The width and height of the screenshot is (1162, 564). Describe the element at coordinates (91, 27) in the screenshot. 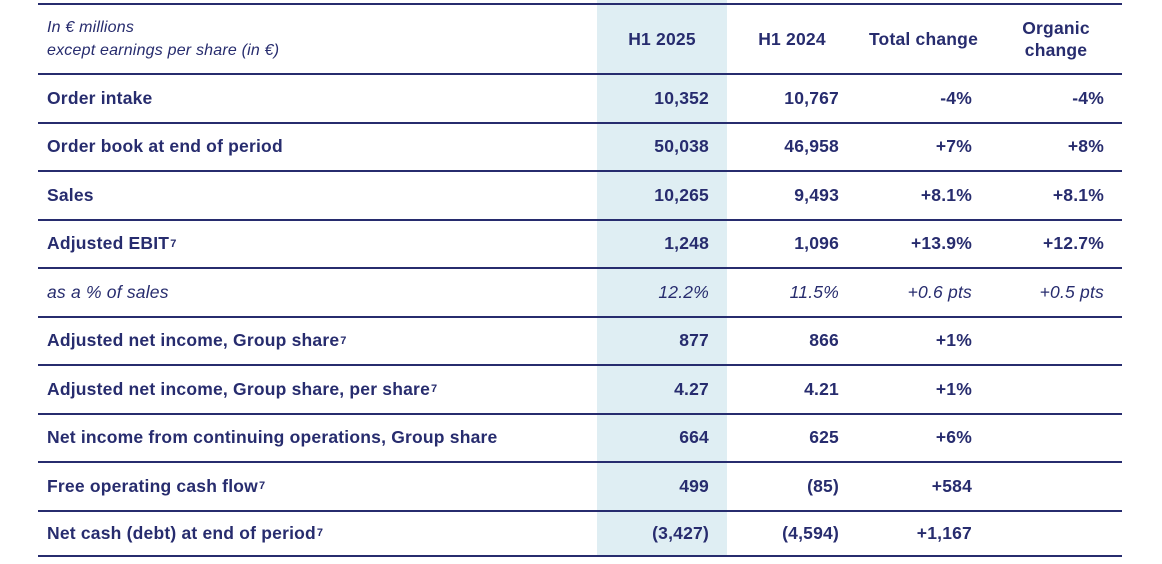

I see `unit-note-line1: In € millions` at that location.